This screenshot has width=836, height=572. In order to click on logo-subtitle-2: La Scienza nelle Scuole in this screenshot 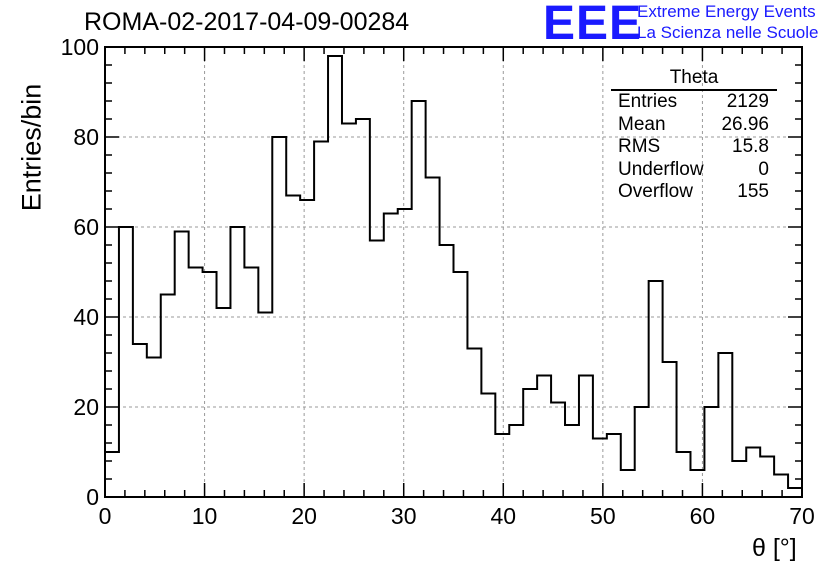, I will do `click(728, 32)`.